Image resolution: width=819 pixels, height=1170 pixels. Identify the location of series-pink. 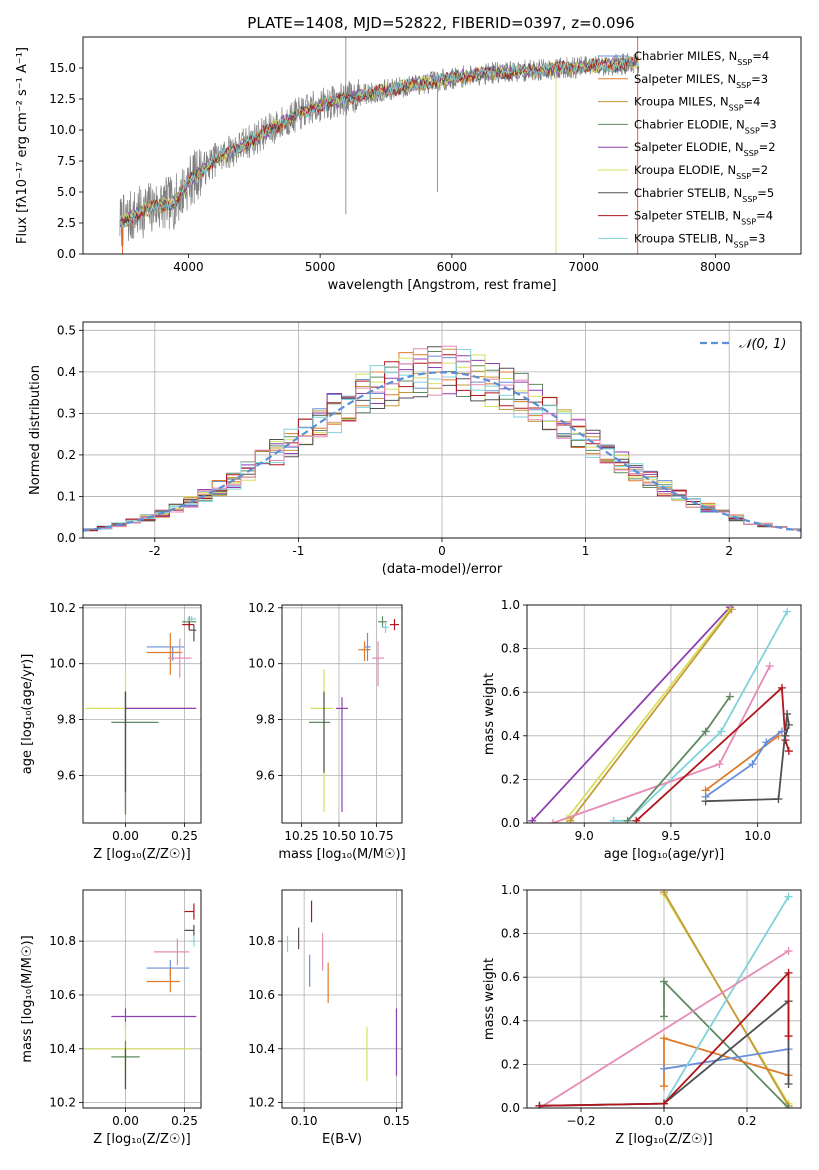
(664, 1029).